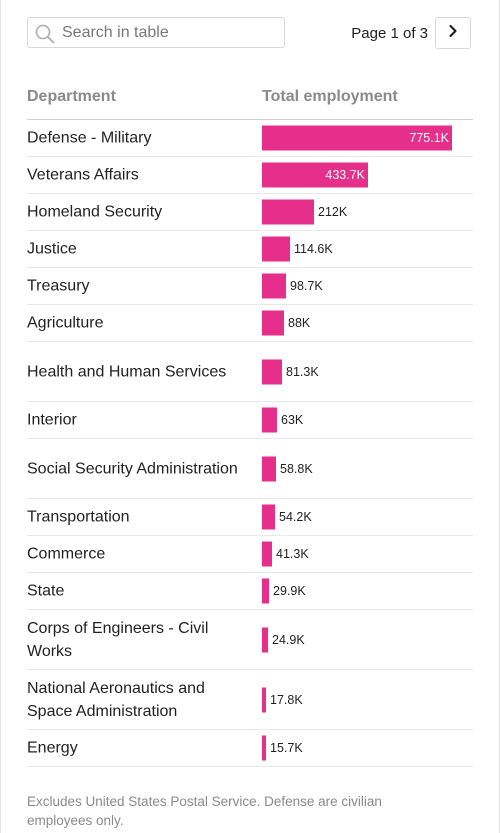 The width and height of the screenshot is (500, 833). Describe the element at coordinates (0, 416) in the screenshot. I see `frame-border-left` at that location.